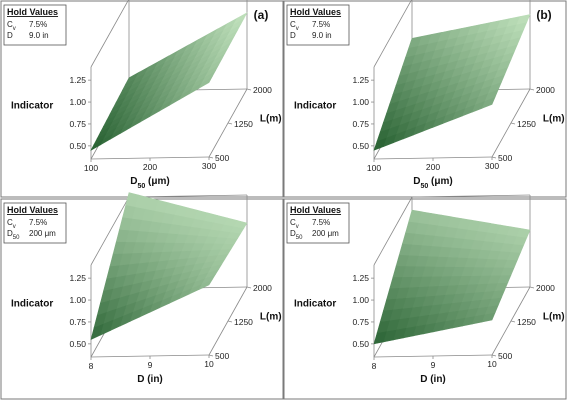  I want to click on panel-letter: (a), so click(261, 15).